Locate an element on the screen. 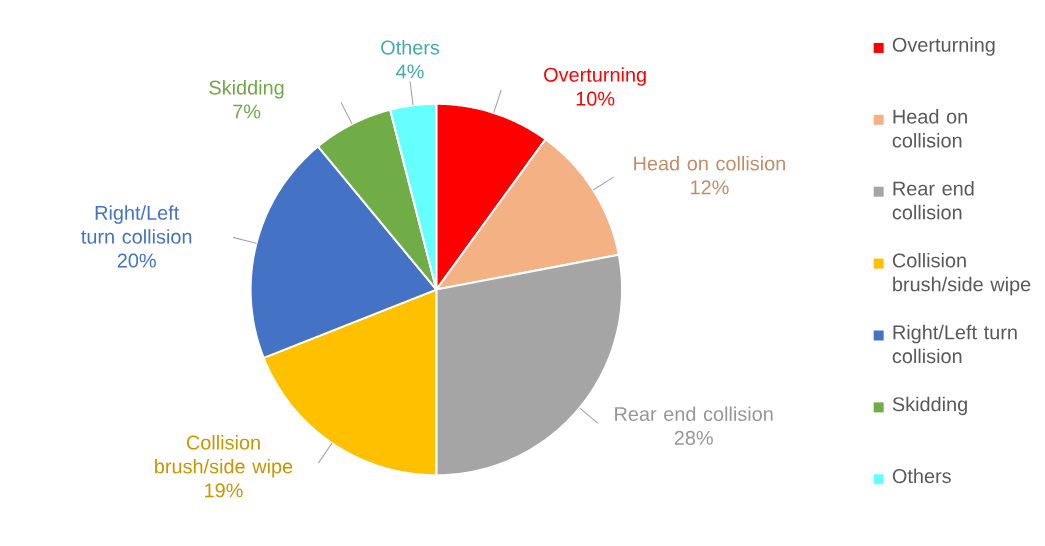 The height and width of the screenshot is (546, 1045). legend-label: Others is located at coordinates (921, 476).